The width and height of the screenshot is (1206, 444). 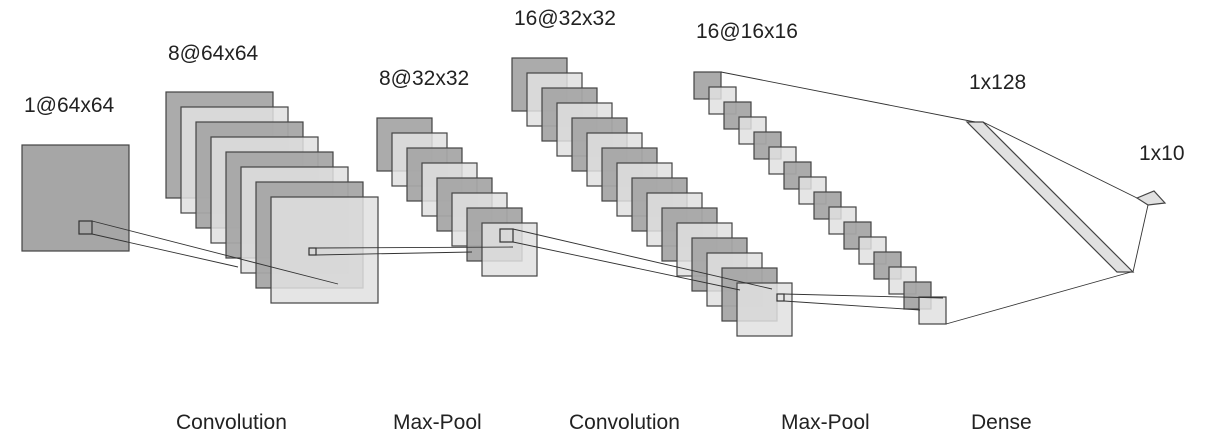 I want to click on layer-label-conv2: 16@32x32, so click(x=565, y=18).